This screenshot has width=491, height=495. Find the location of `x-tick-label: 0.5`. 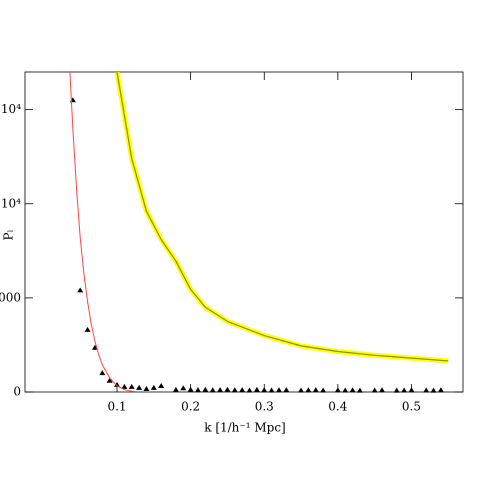

x-tick-label: 0.5 is located at coordinates (411, 407).